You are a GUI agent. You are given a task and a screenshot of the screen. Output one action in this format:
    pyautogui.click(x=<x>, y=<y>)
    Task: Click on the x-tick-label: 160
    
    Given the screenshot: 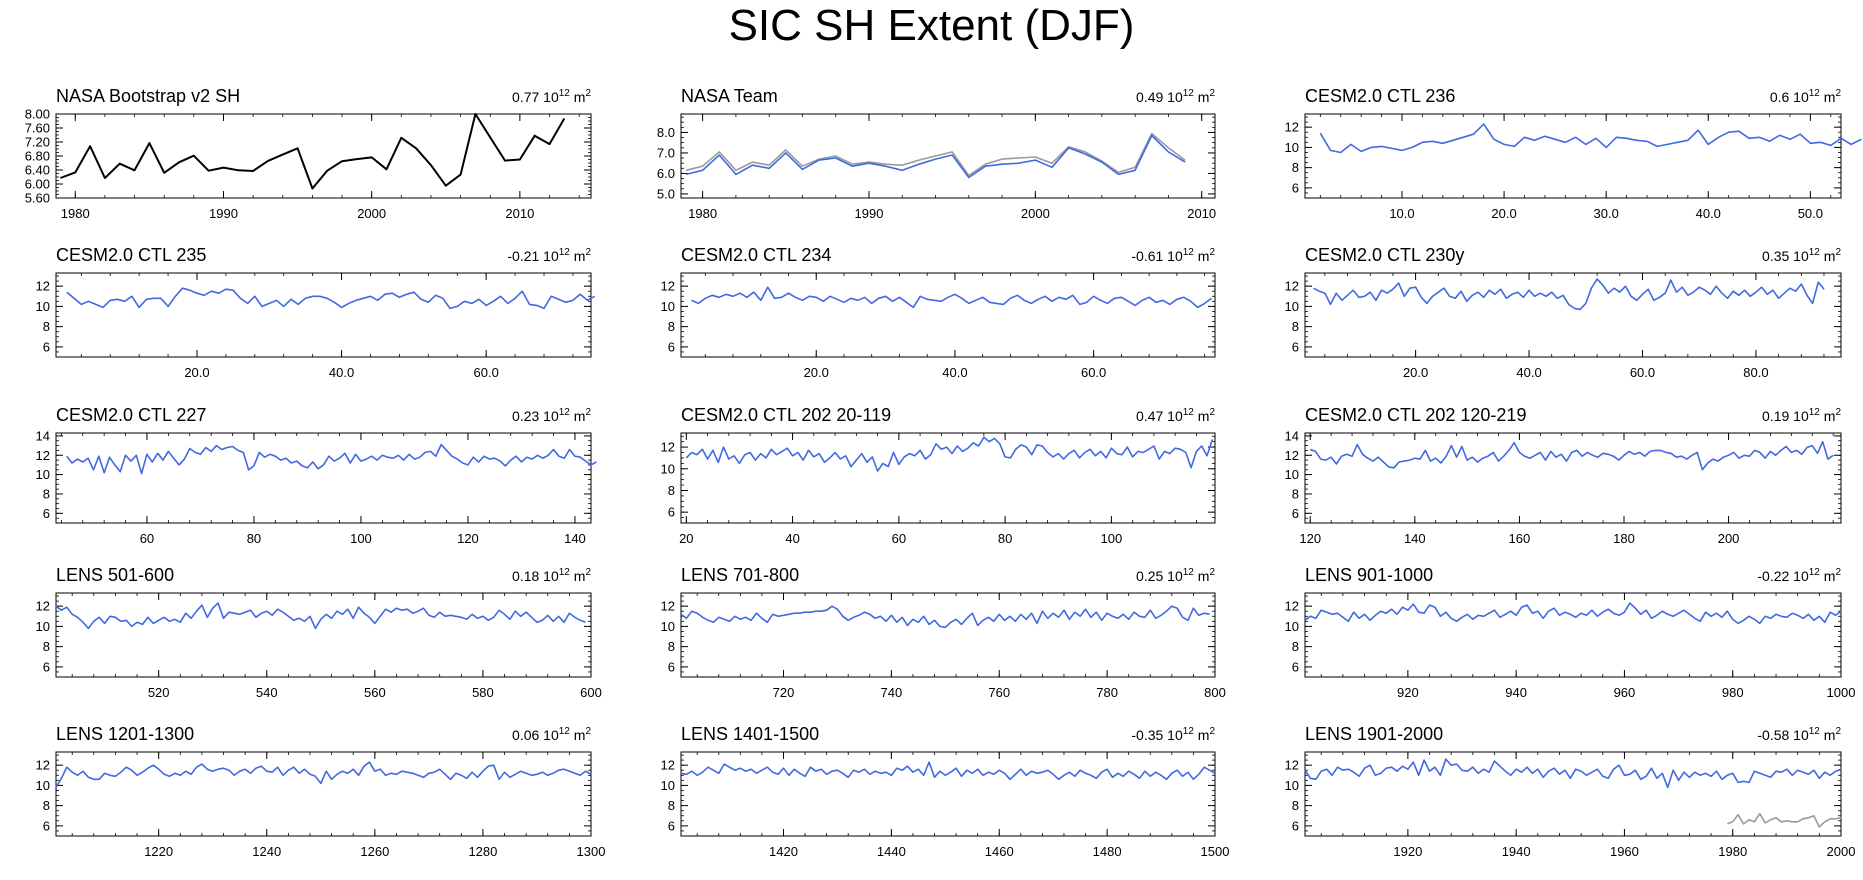 What is the action you would take?
    pyautogui.click(x=1520, y=538)
    